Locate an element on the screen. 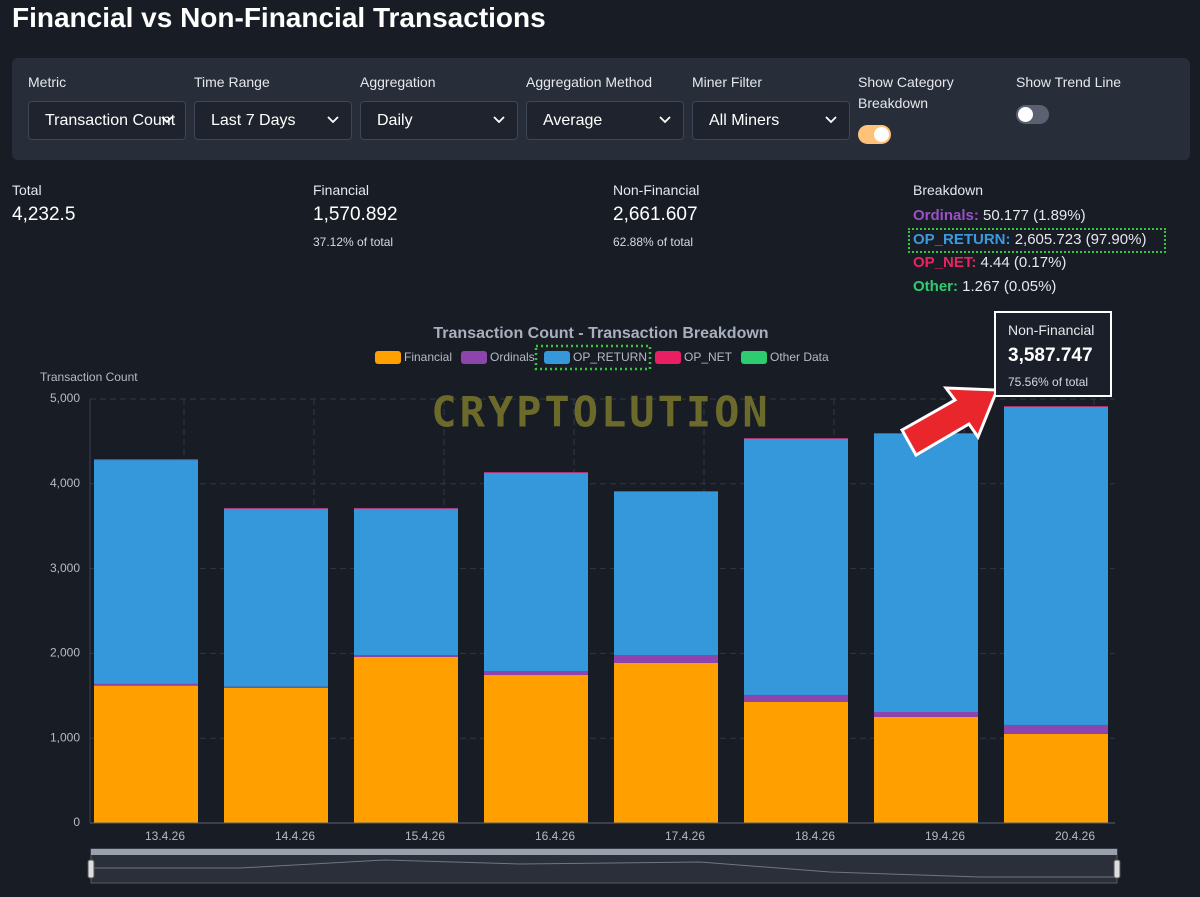 The width and height of the screenshot is (1200, 897). select: Daily is located at coordinates (439, 120).